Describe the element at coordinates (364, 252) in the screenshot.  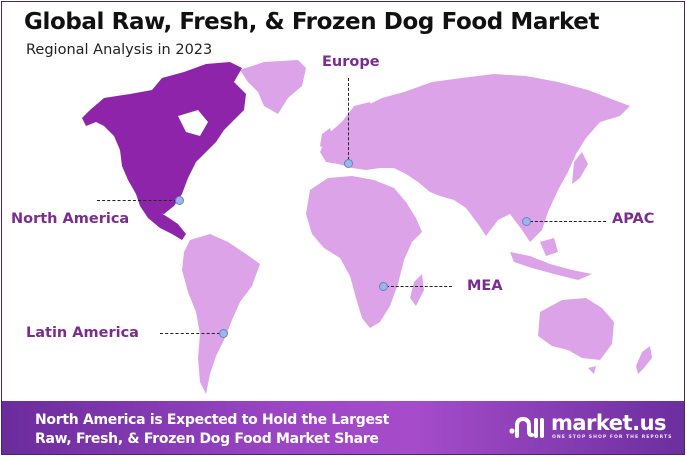
I see `africa-shape` at that location.